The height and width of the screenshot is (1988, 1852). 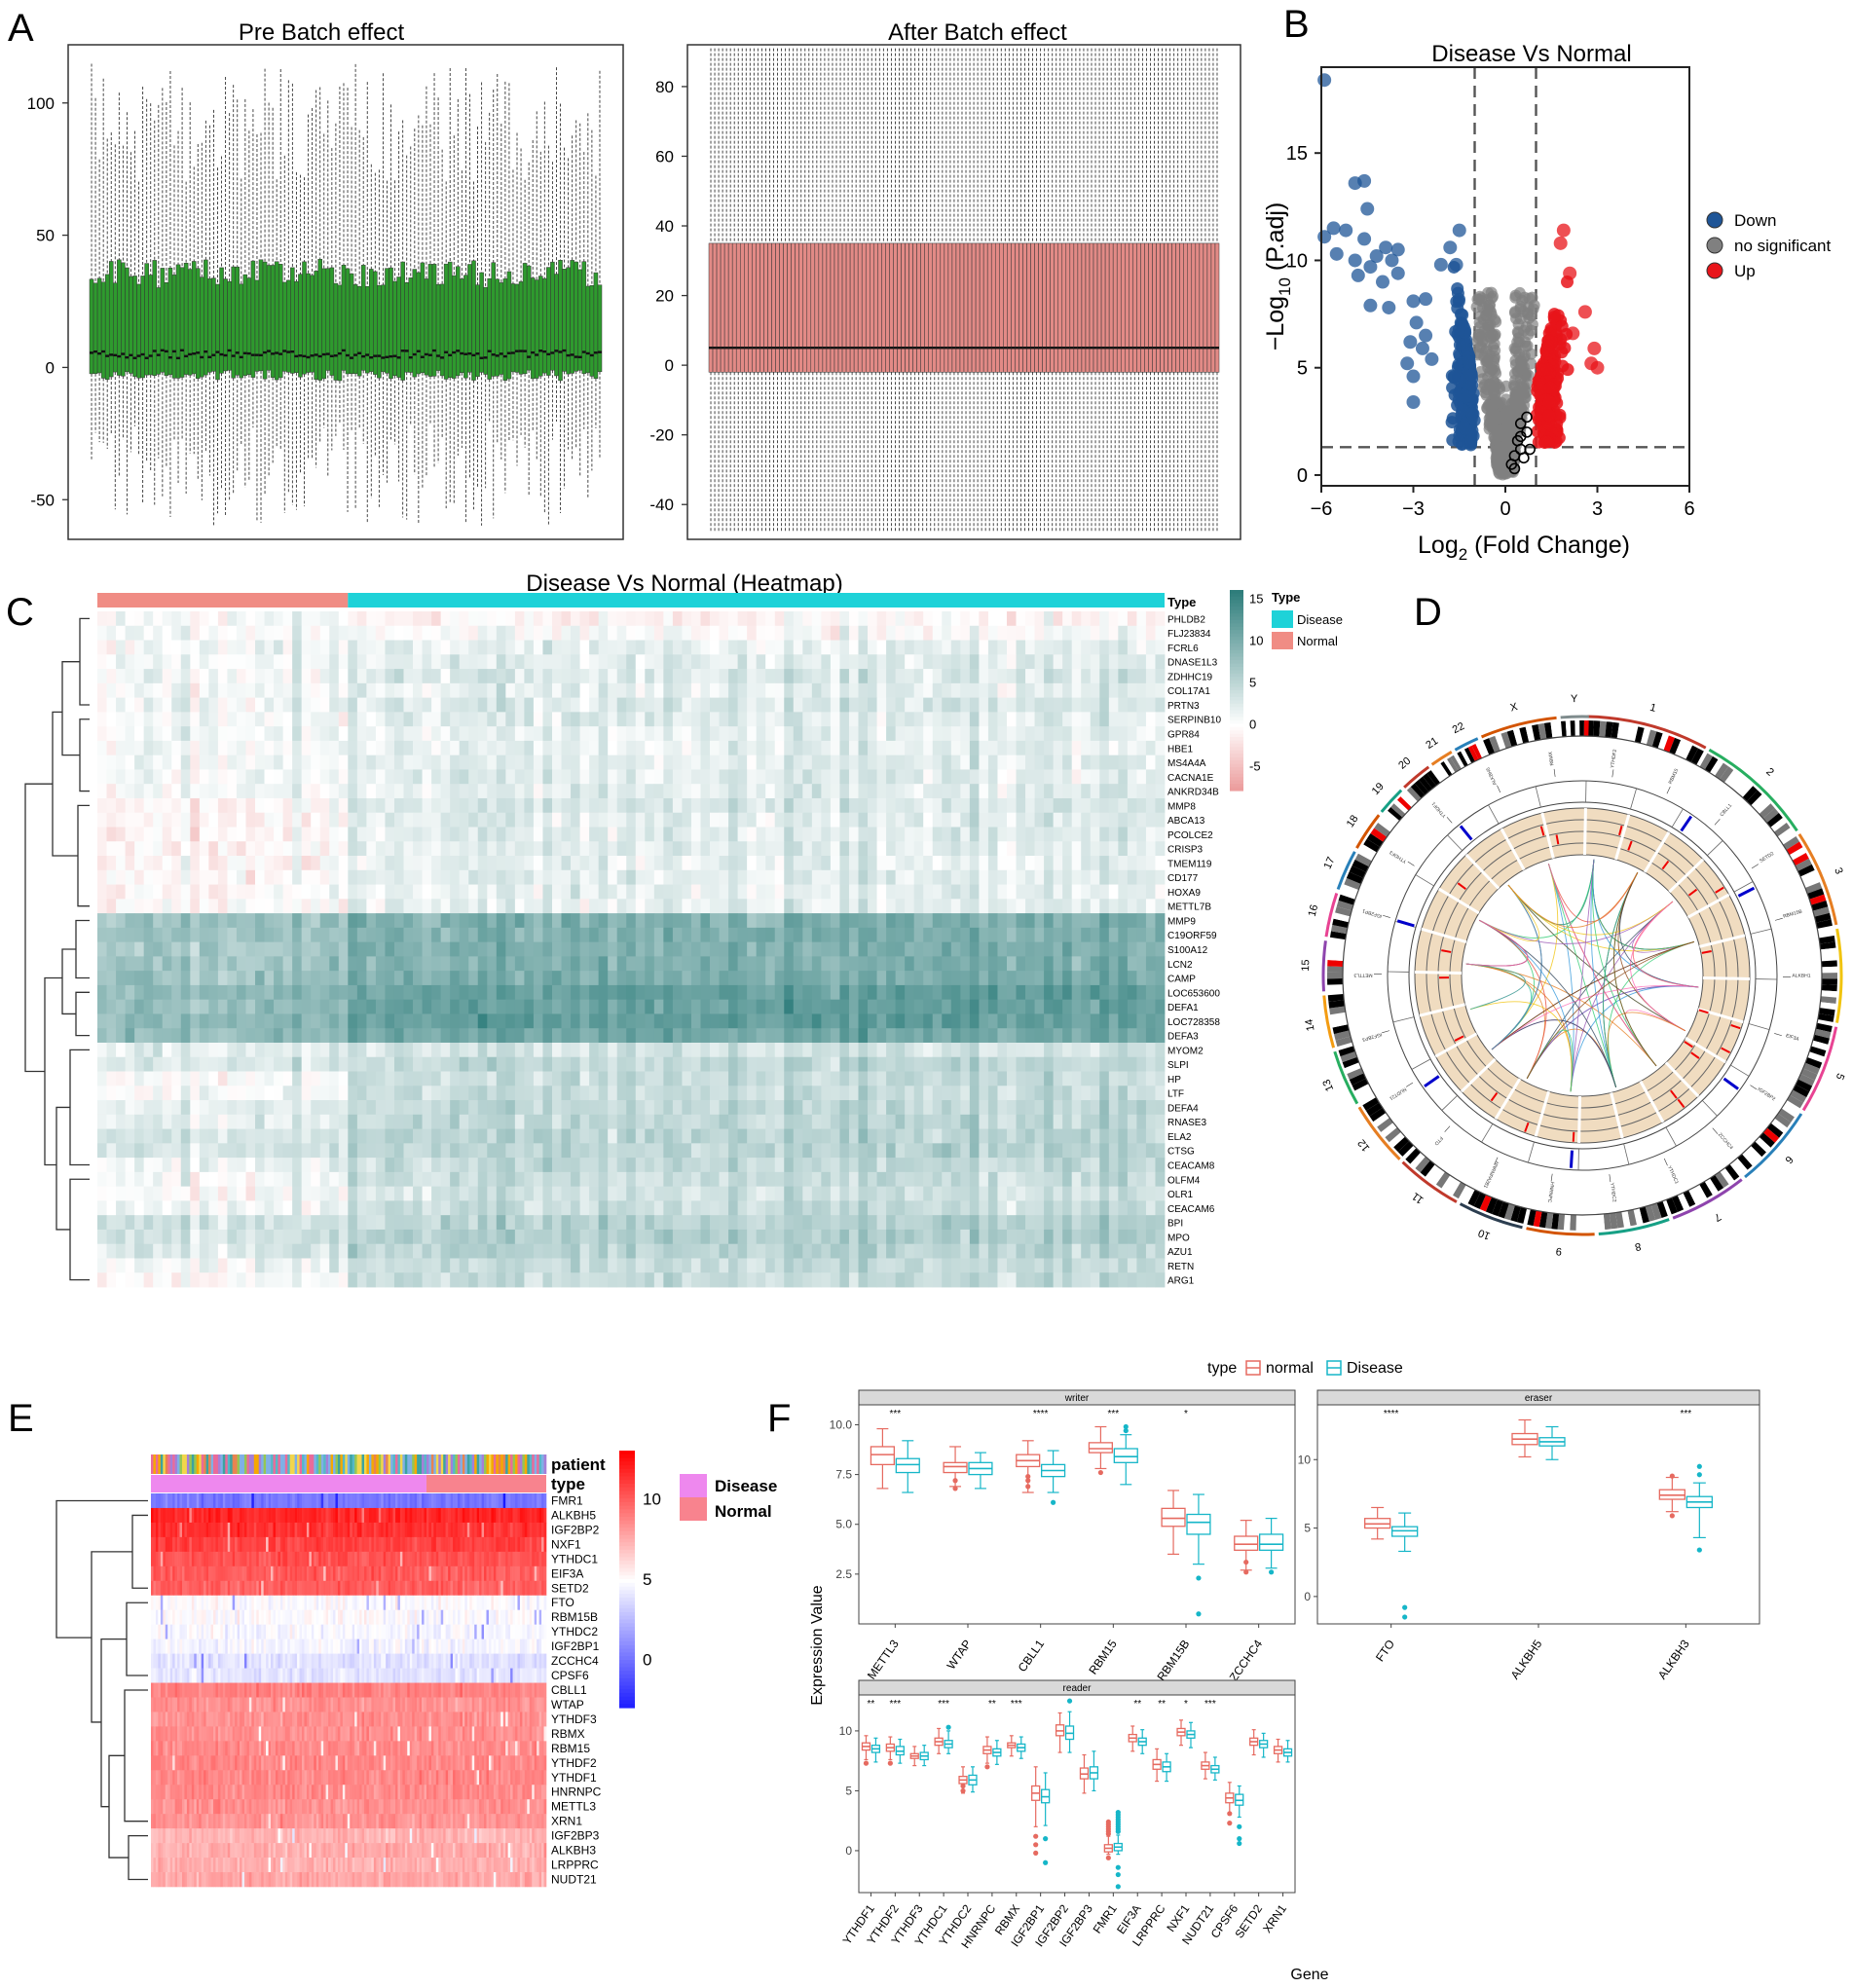 I want to click on chart-a2-y-tick-label: 80, so click(x=664, y=87).